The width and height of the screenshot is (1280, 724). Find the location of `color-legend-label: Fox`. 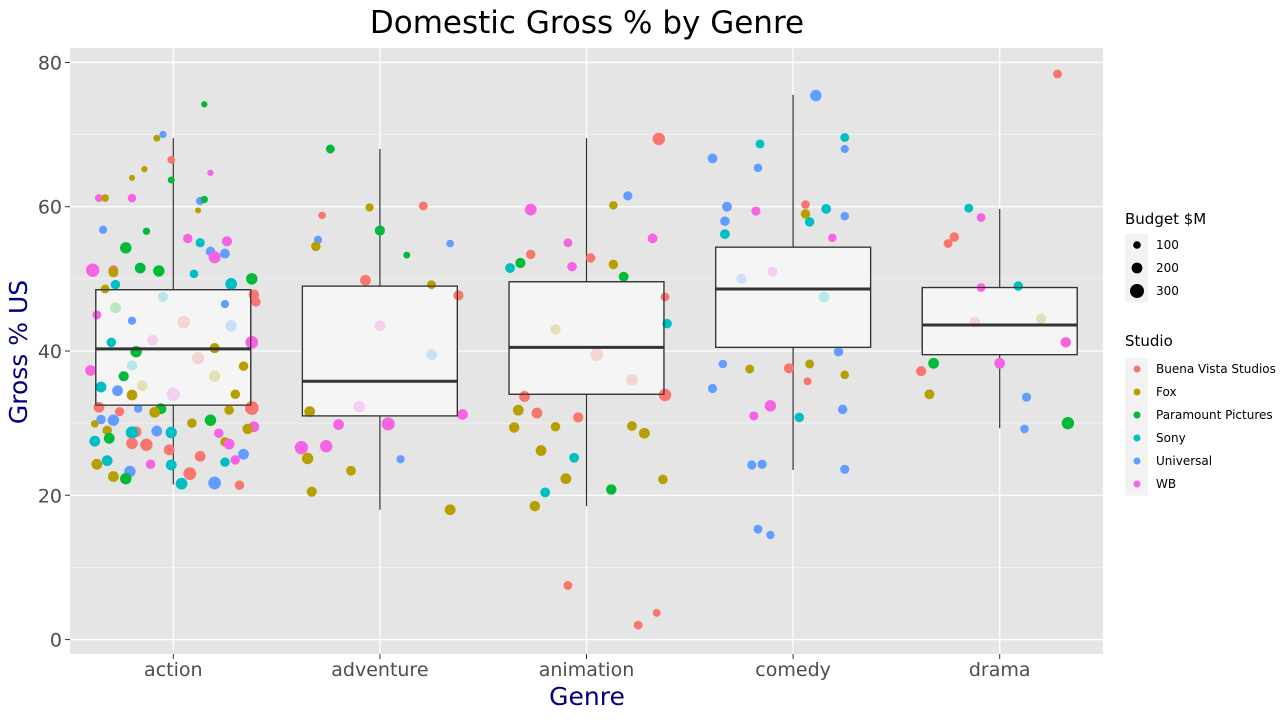

color-legend-label: Fox is located at coordinates (1166, 392).